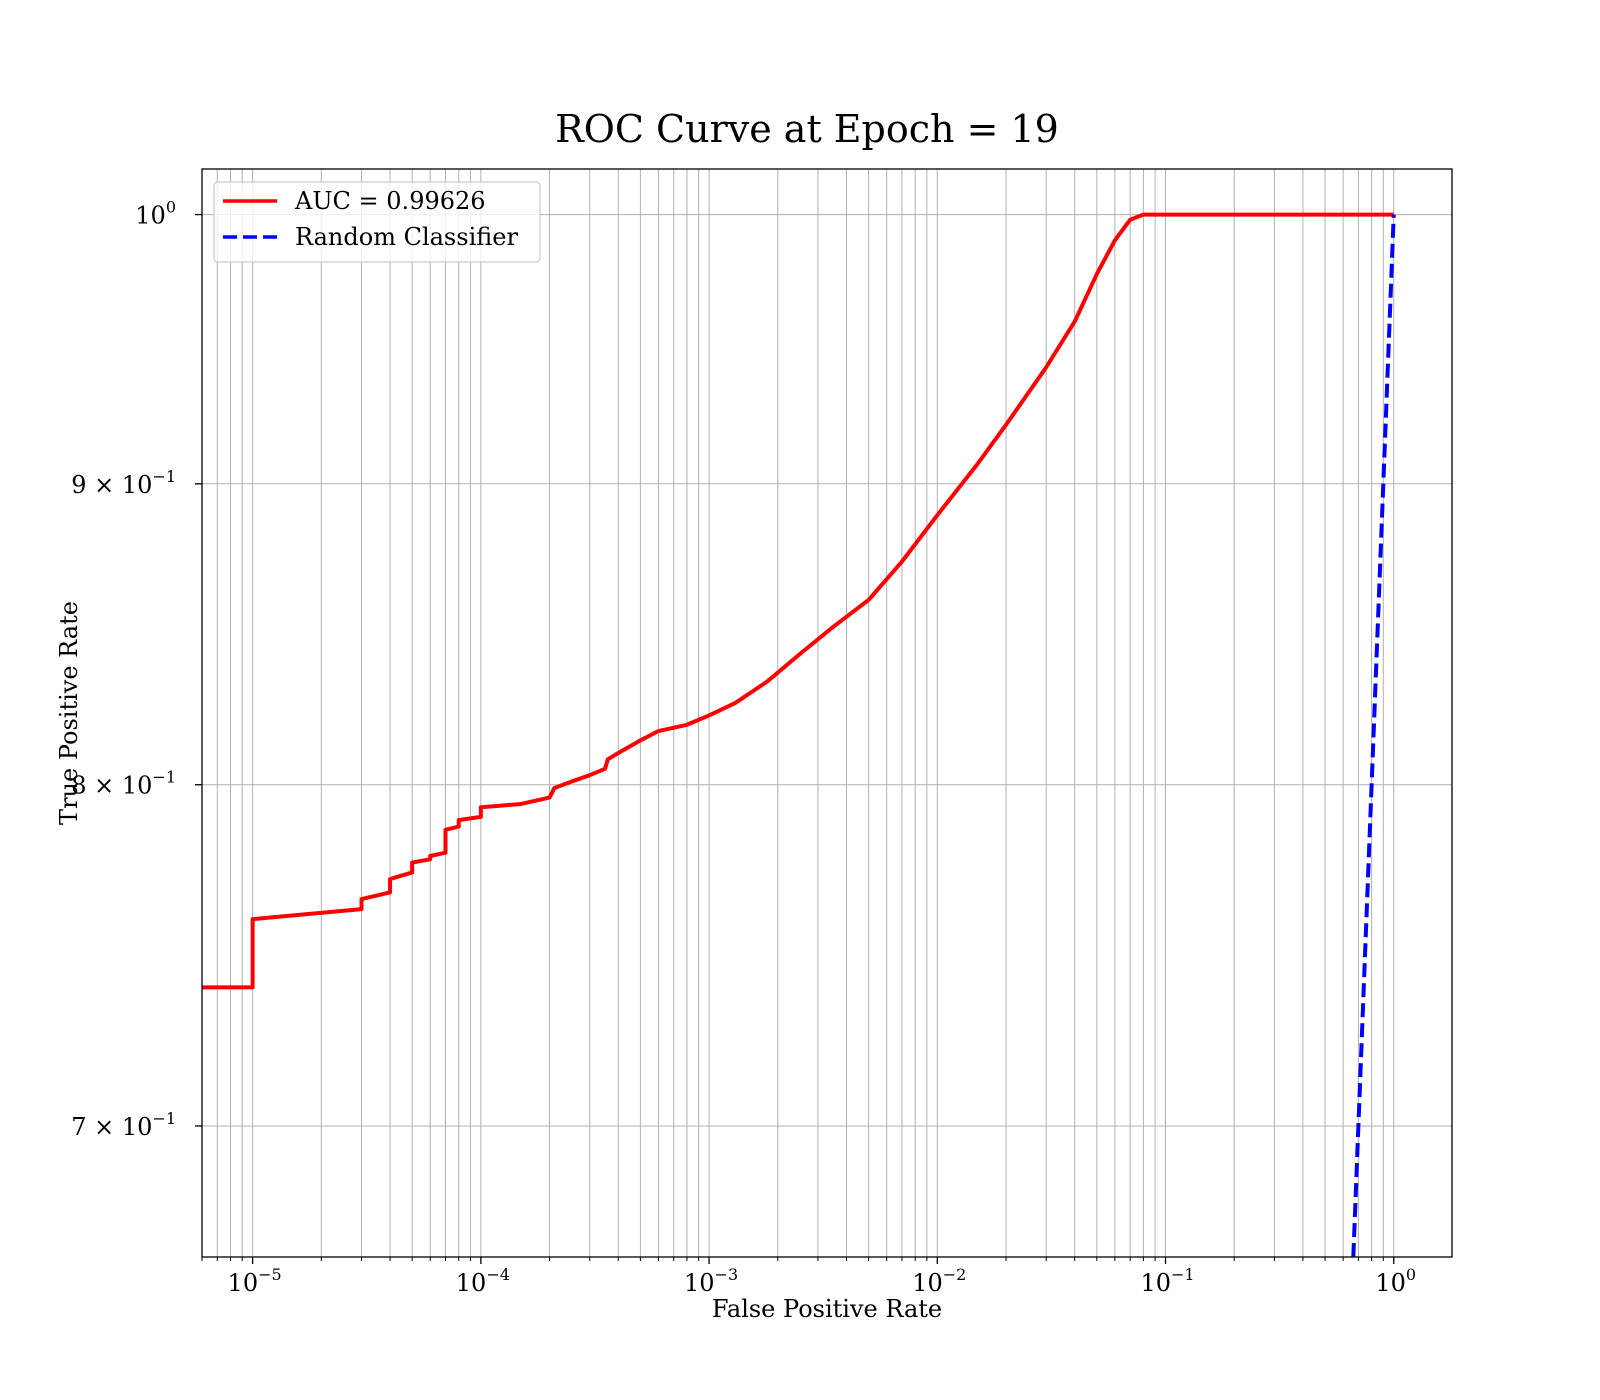  I want to click on legend-label-random-classifier: Random Classifier, so click(406, 237).